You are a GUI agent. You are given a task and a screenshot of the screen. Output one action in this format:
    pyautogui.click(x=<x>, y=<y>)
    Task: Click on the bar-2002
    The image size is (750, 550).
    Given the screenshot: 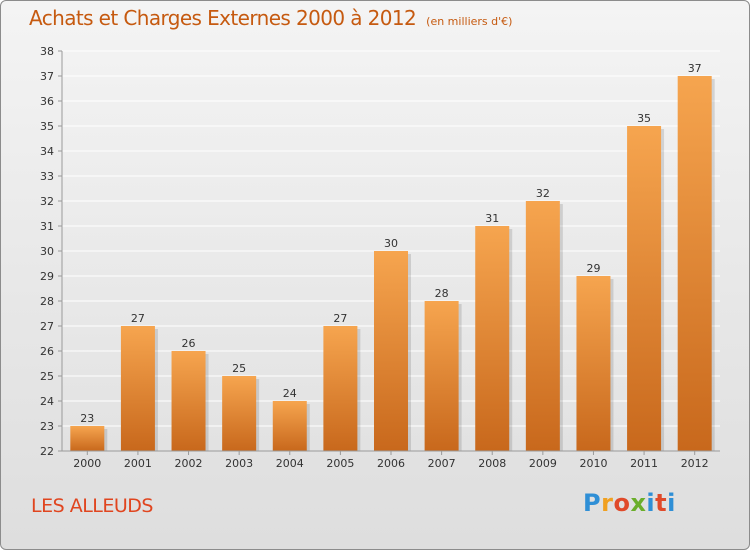 What is the action you would take?
    pyautogui.click(x=188, y=401)
    